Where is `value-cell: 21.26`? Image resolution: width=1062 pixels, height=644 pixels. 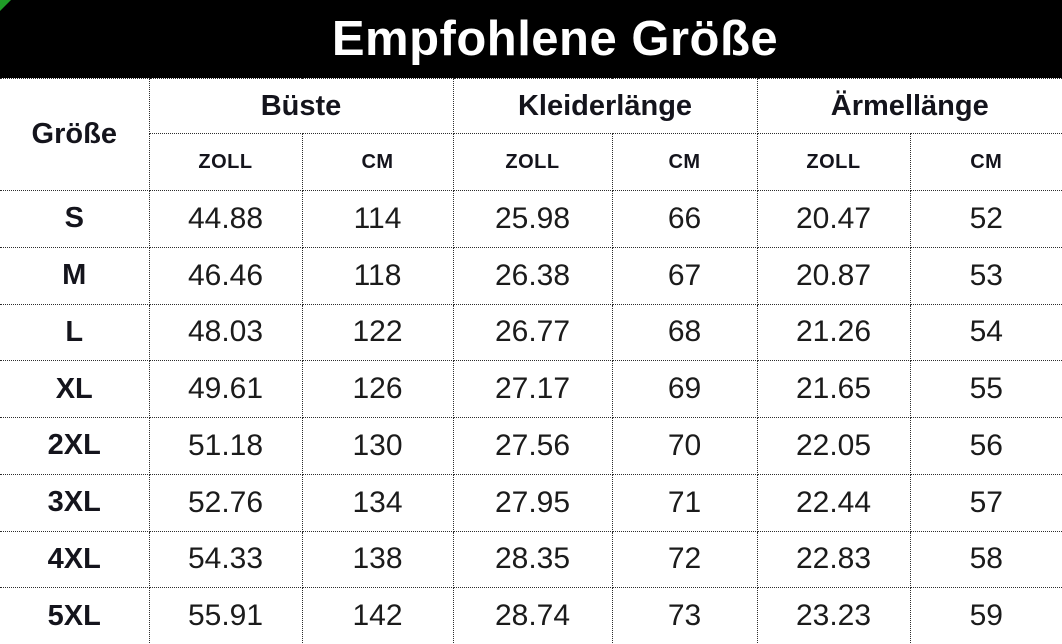 value-cell: 21.26 is located at coordinates (833, 332).